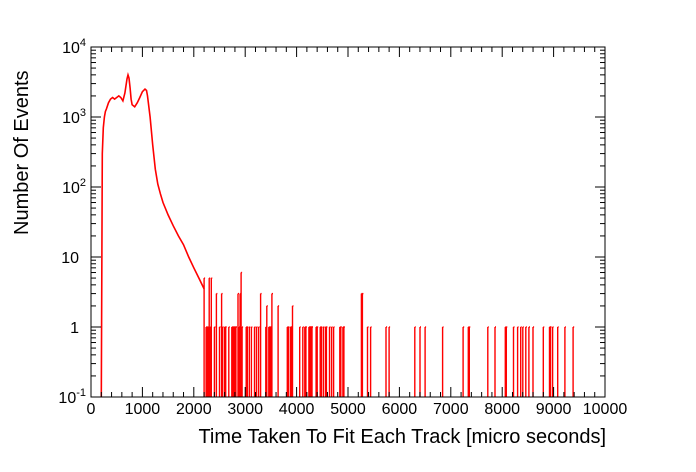 The image size is (696, 472). I want to click on x-tick-label: 3000, so click(245, 409).